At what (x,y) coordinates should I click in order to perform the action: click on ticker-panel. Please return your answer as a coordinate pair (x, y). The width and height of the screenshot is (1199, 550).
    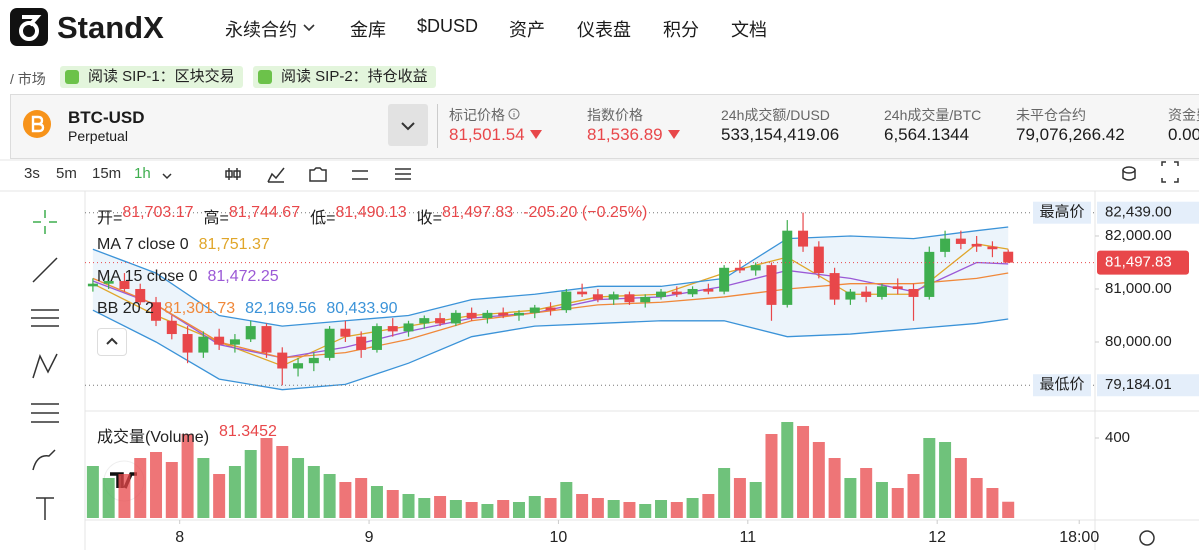
    Looking at the image, I should click on (604, 126).